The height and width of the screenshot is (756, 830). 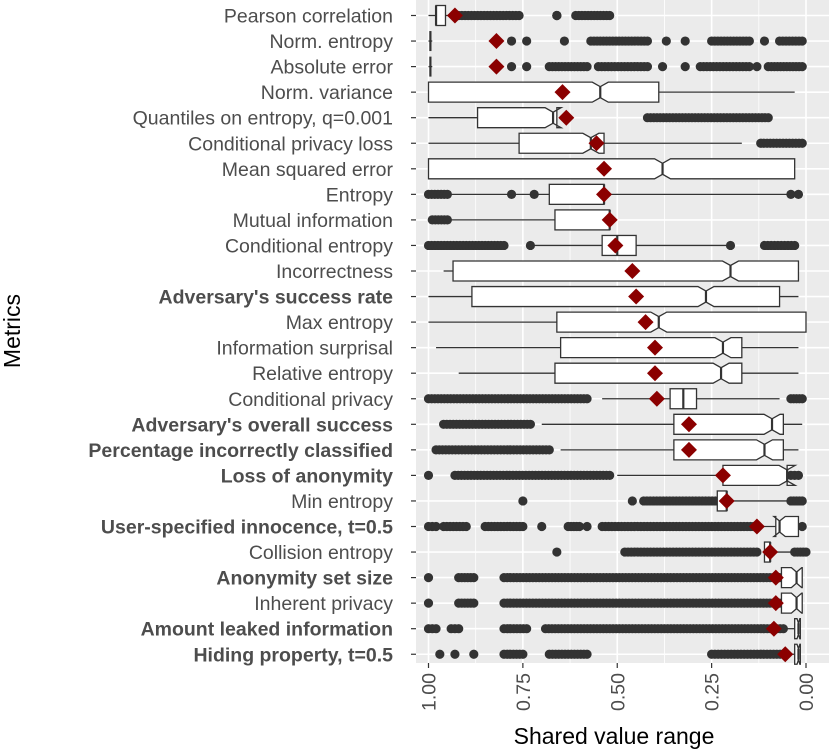 What do you see at coordinates (342, 502) in the screenshot?
I see `metric-label: Min entropy` at bounding box center [342, 502].